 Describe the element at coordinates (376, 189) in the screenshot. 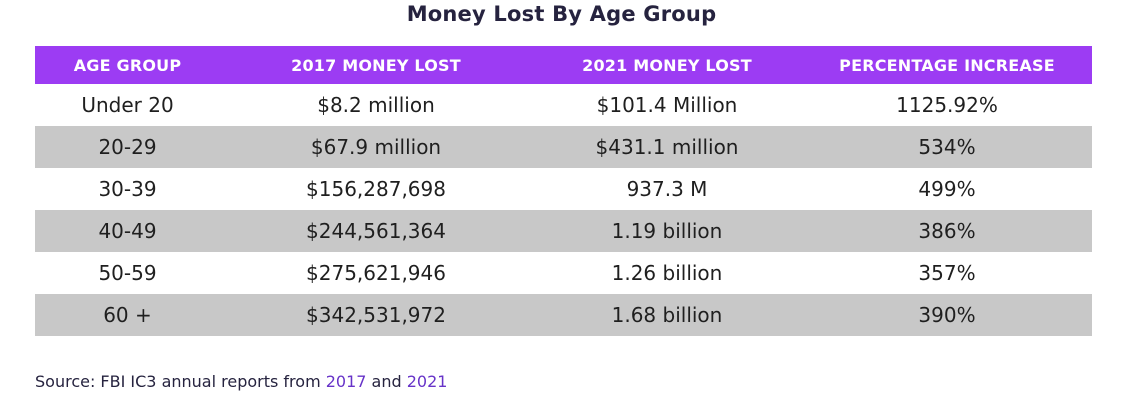

I see `cell-2017-money-lost: $156,287,698` at that location.